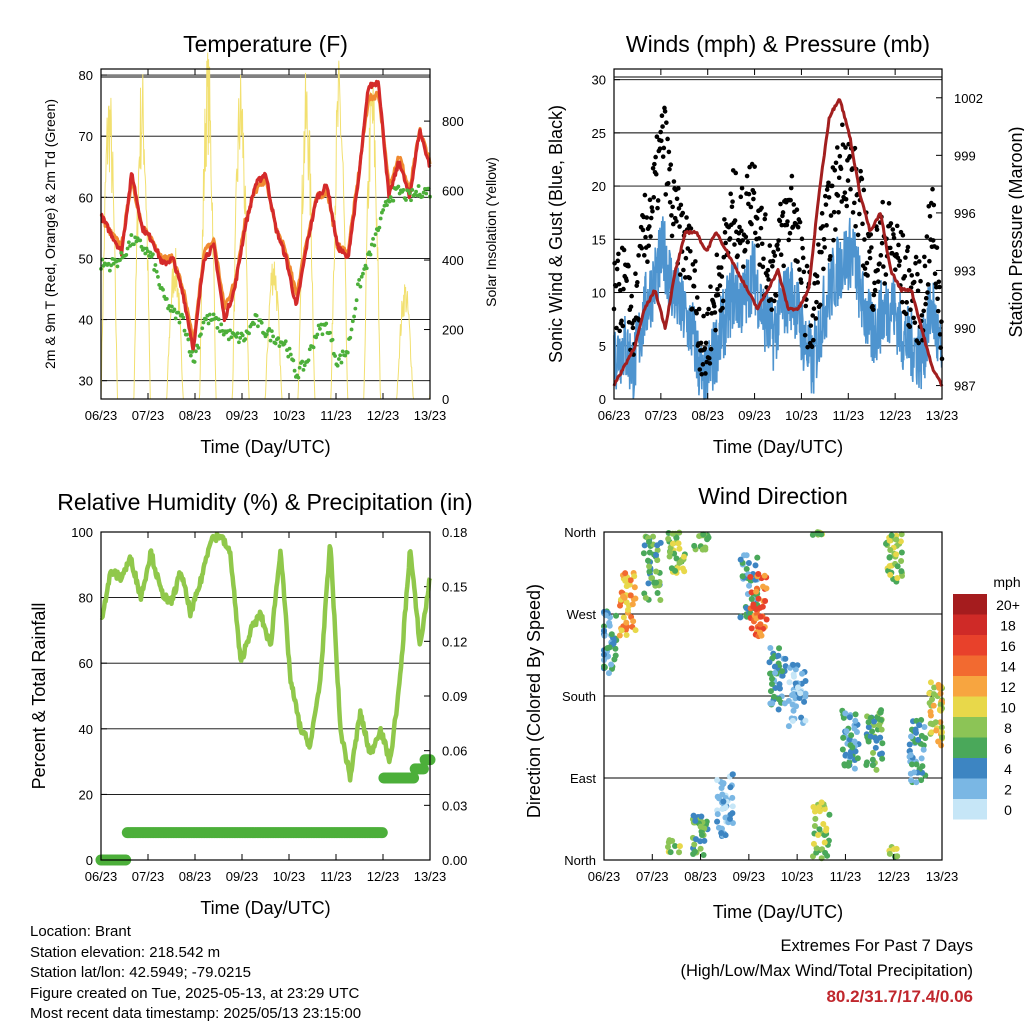 The width and height of the screenshot is (1024, 1025). I want to click on y2-tick-label: 993, so click(965, 270).